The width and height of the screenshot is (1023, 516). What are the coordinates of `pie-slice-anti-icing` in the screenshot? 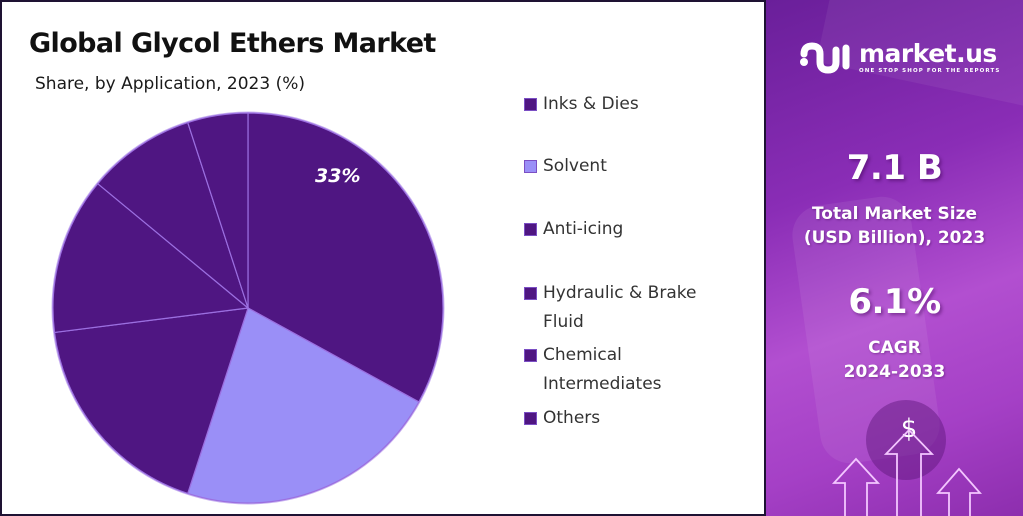 It's located at (151, 401).